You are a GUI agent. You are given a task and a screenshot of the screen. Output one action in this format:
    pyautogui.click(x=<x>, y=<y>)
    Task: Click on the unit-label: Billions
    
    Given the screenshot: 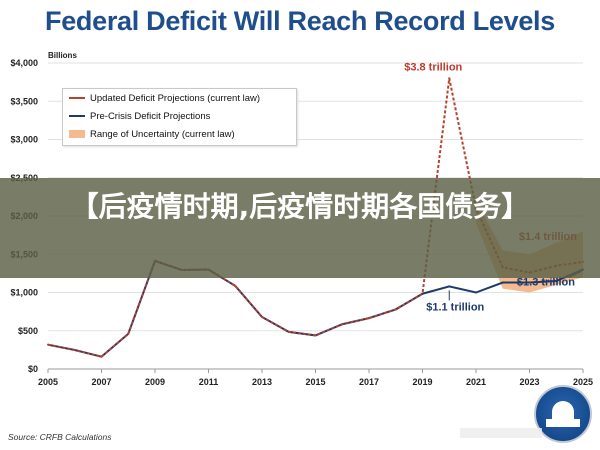 What is the action you would take?
    pyautogui.click(x=62, y=55)
    